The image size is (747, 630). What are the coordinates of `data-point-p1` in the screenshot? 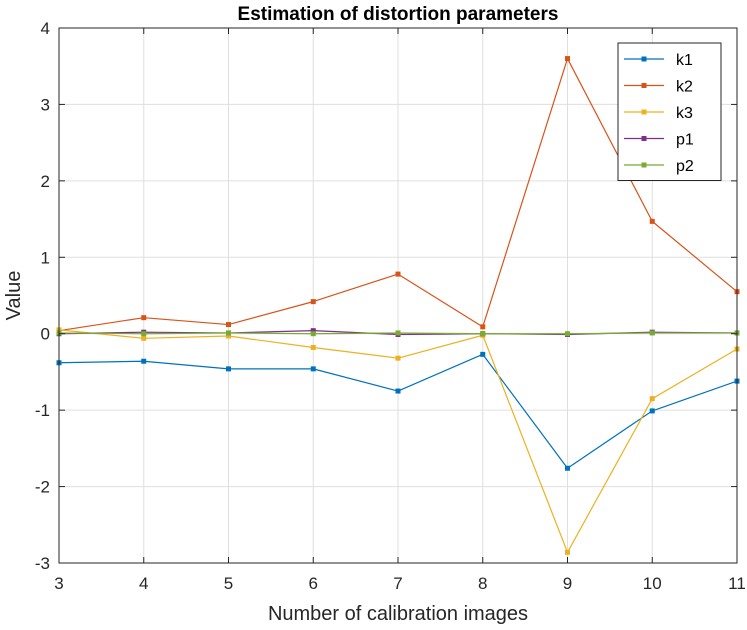 It's located at (313, 331).